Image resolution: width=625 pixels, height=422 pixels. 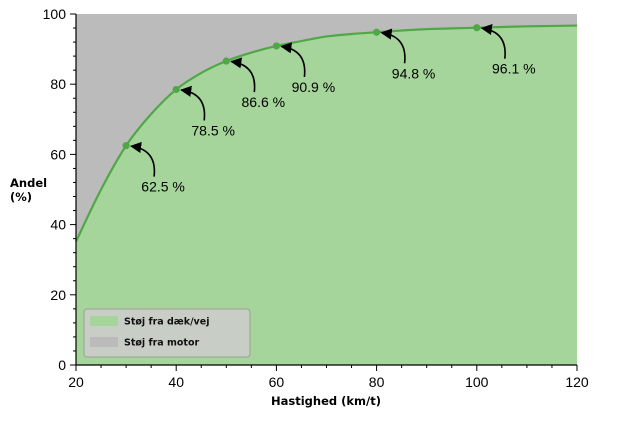 What do you see at coordinates (477, 382) in the screenshot?
I see `x-tick-label-100: 100` at bounding box center [477, 382].